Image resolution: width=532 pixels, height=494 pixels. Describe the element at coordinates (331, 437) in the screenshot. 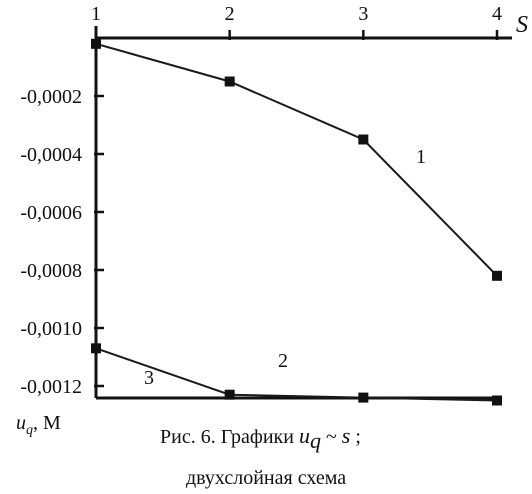

I see `caption-tilde: ~` at that location.